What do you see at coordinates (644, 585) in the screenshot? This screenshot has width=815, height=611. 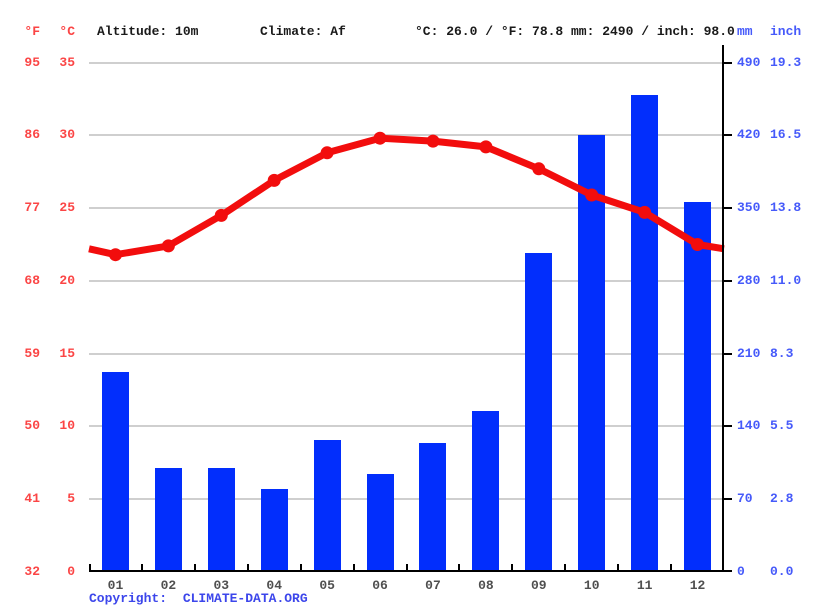 I see `month-label-11: 11` at bounding box center [644, 585].